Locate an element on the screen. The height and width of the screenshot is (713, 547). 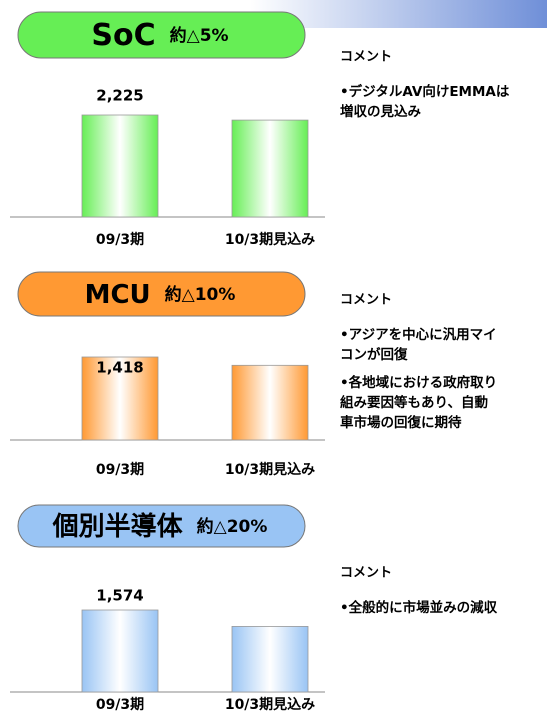
chart-title: 個別半導体 約△20% is located at coordinates (160, 526).